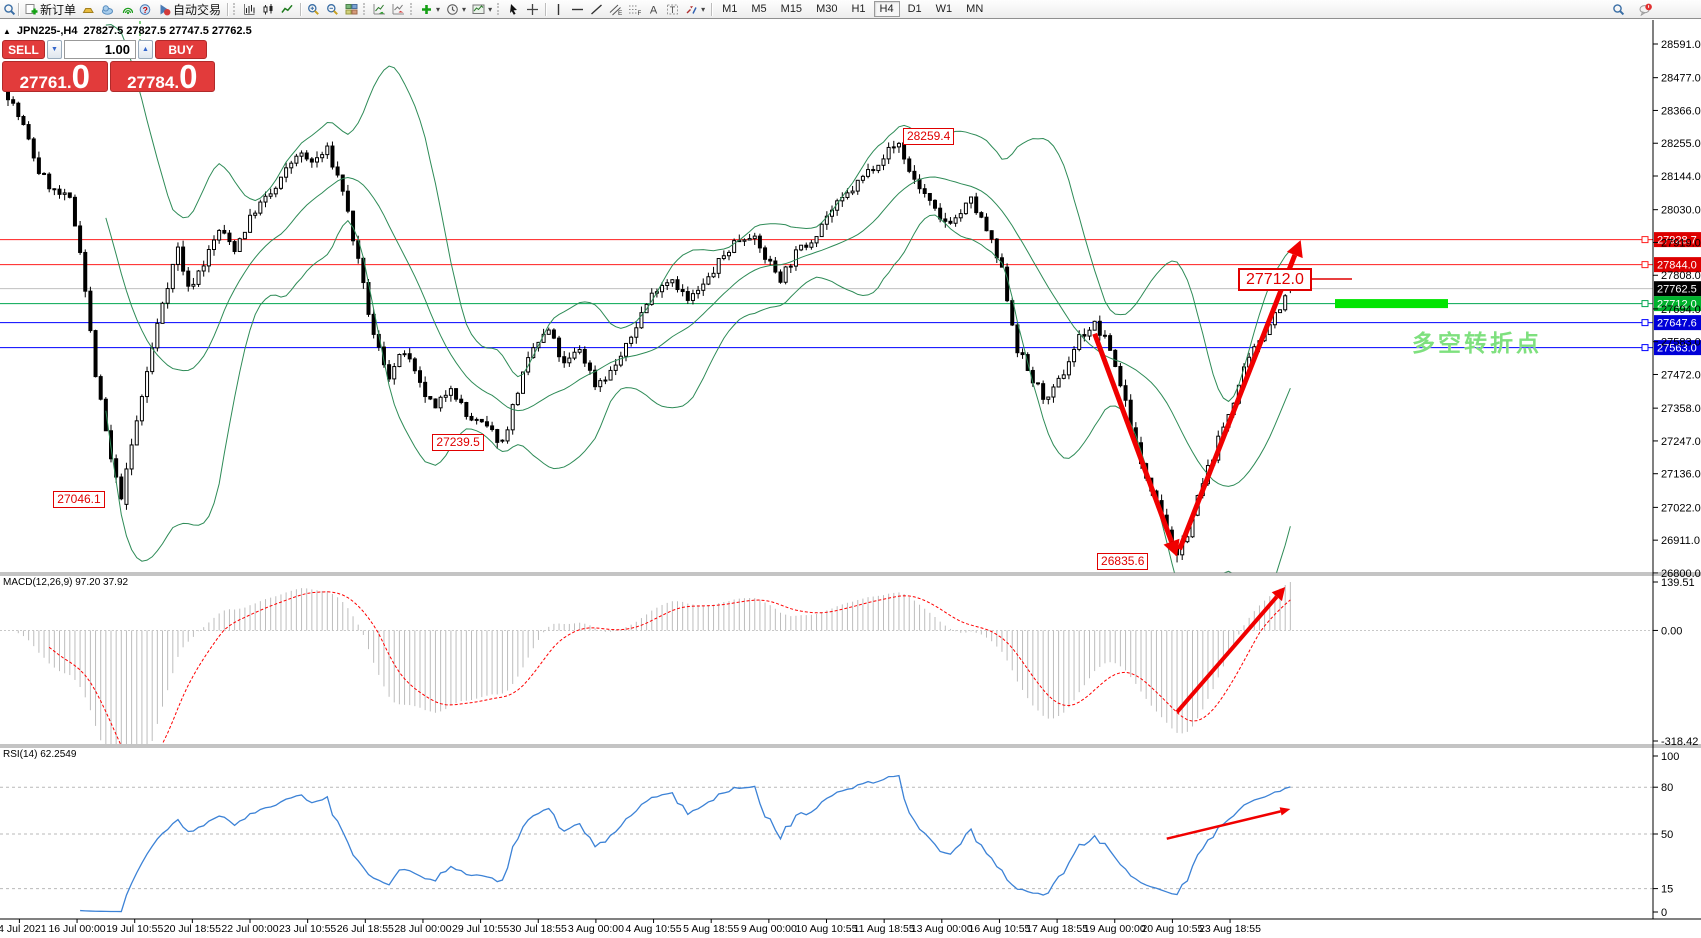 The image size is (1701, 938). What do you see at coordinates (1677, 324) in the screenshot?
I see `svg-text: 27647.6` at bounding box center [1677, 324].